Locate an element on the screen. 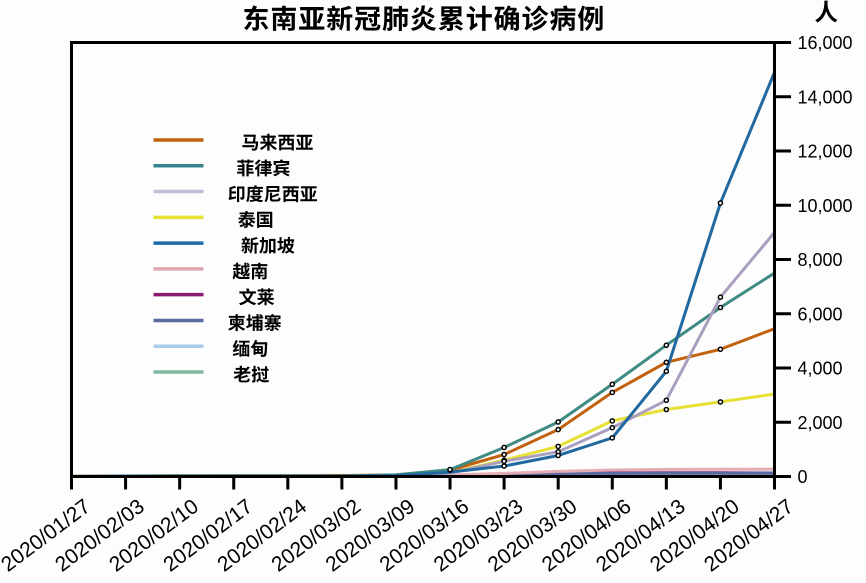 The width and height of the screenshot is (866, 583). svg-text: 0 is located at coordinates (803, 477).